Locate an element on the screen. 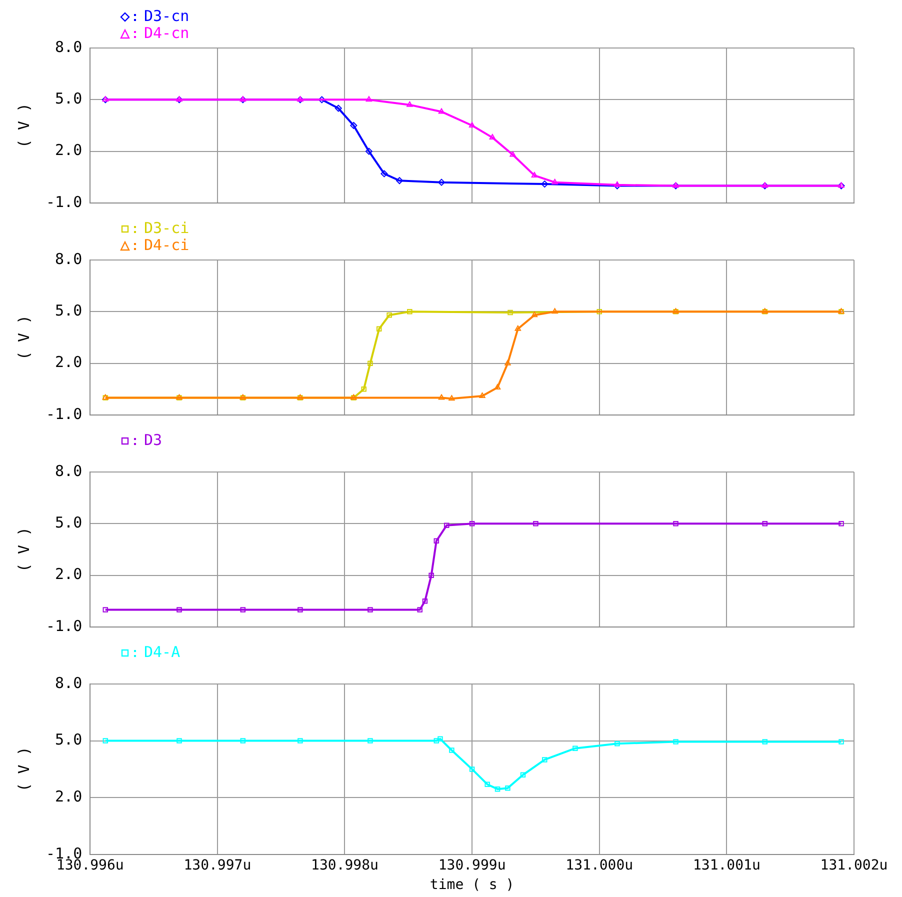 This screenshot has height=897, width=902. x-tick-label: 130.997u is located at coordinates (218, 865).